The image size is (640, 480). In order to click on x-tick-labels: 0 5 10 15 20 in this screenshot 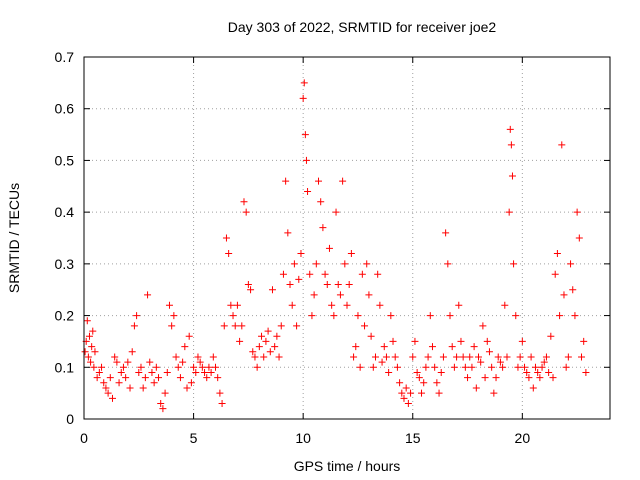, I will do `click(305, 438)`.